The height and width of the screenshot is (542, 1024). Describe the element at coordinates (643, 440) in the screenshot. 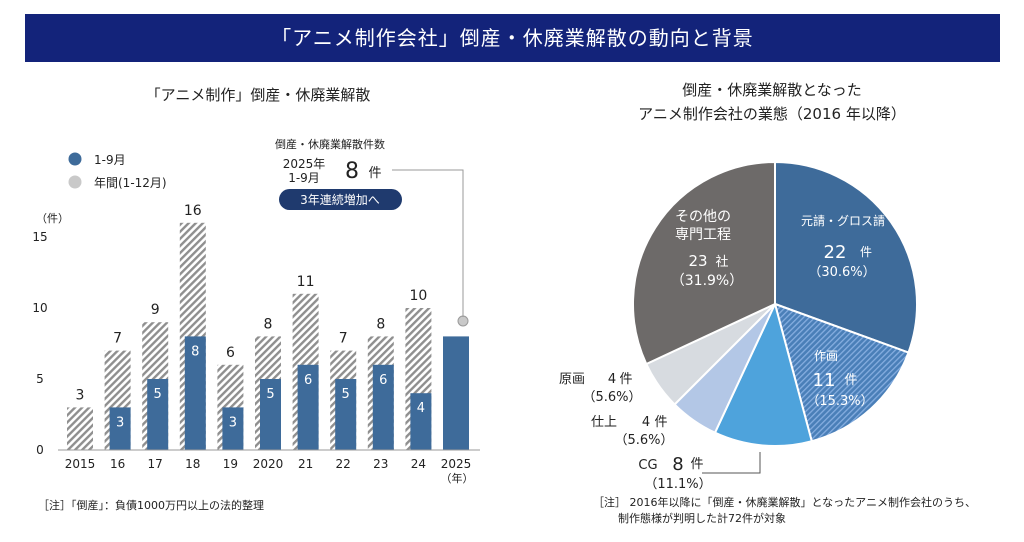

I see `pie-pct: （5.6%）` at that location.